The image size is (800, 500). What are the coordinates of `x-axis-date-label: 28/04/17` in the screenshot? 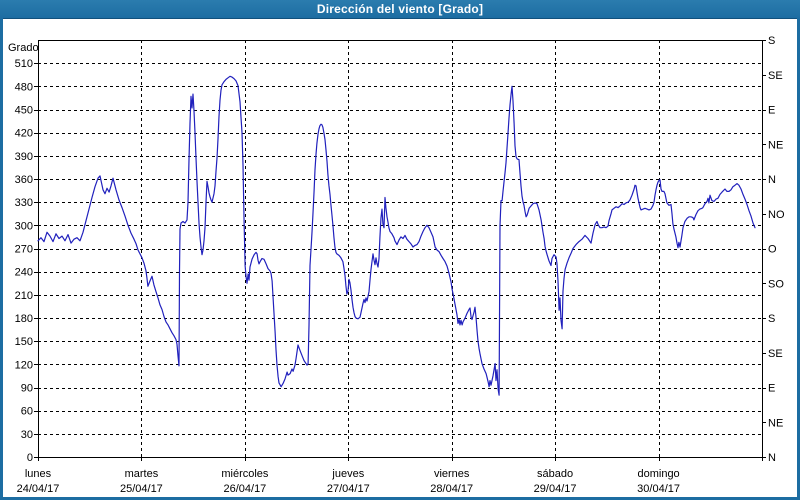 It's located at (451, 489).